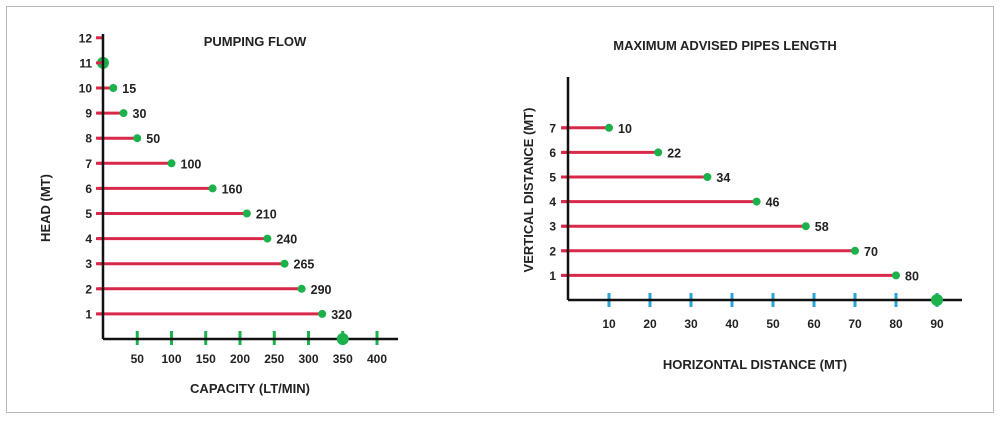 This screenshot has width=1002, height=421. What do you see at coordinates (321, 290) in the screenshot?
I see `data-label-2: 290` at bounding box center [321, 290].